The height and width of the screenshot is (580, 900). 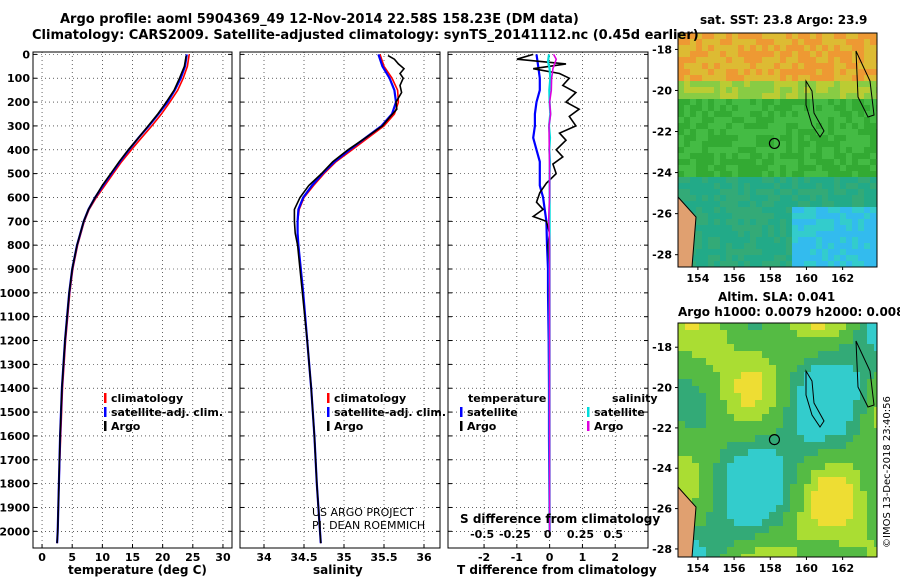 What do you see at coordinates (789, 312) in the screenshot?
I see `sla-map-subtitle: Argo h1000: 0.0079 h2000: 0.0089` at bounding box center [789, 312].